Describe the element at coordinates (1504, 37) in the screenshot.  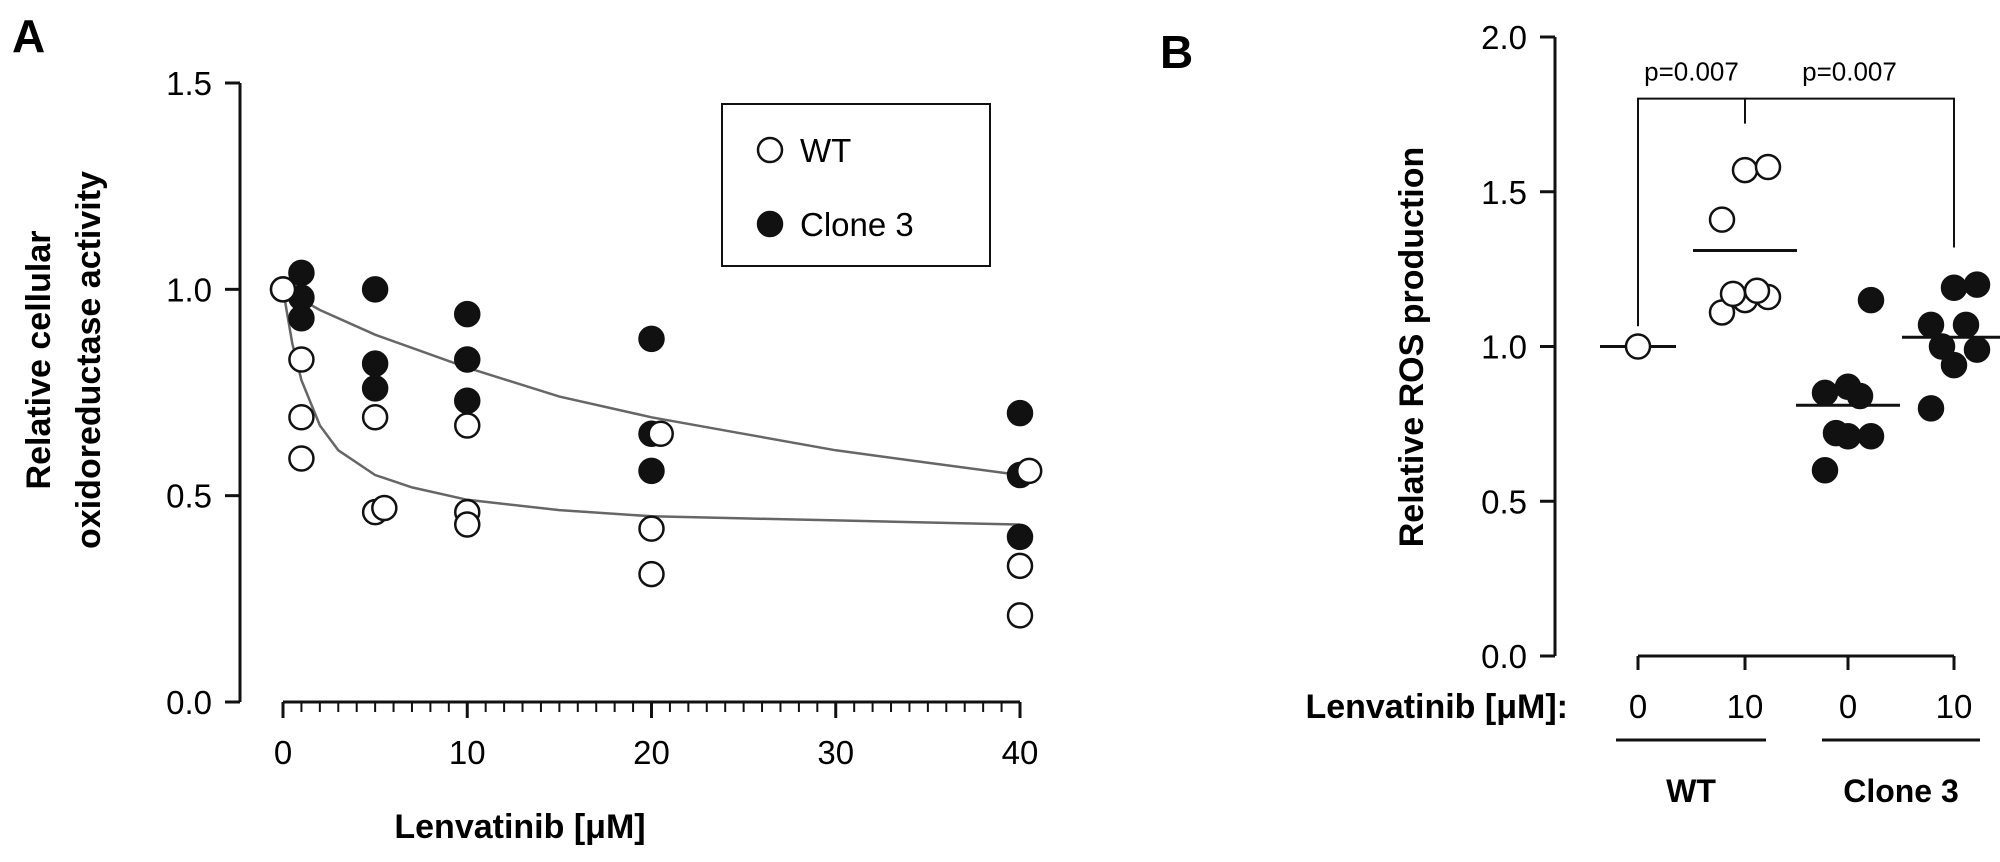
I see `panel-b-y-tick-label: 2.0` at that location.